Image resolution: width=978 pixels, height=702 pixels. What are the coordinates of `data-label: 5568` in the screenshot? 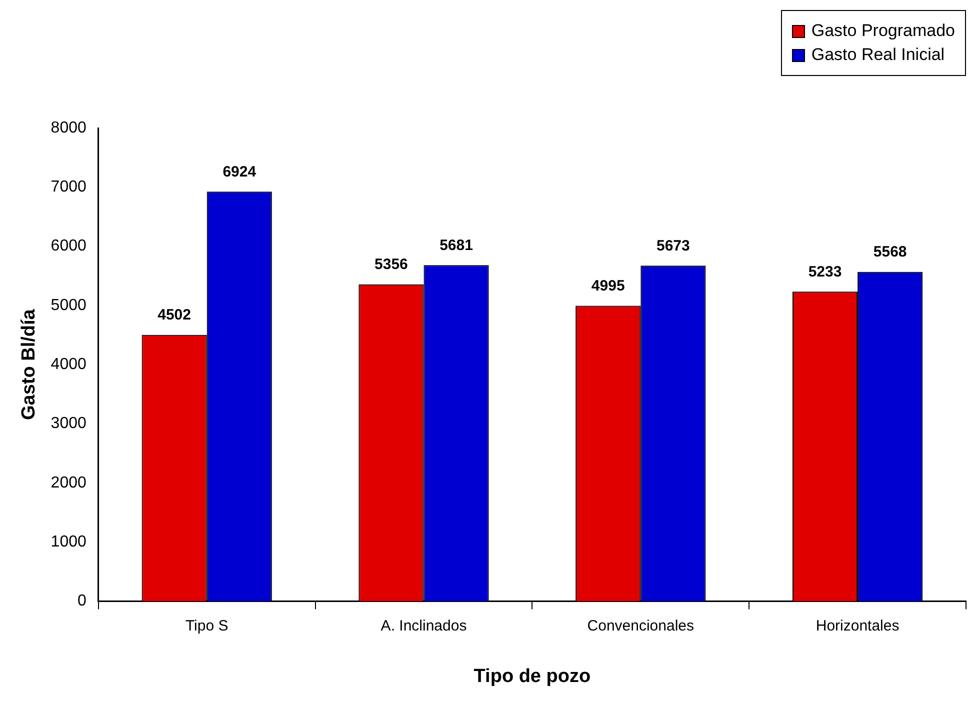 It's located at (890, 251).